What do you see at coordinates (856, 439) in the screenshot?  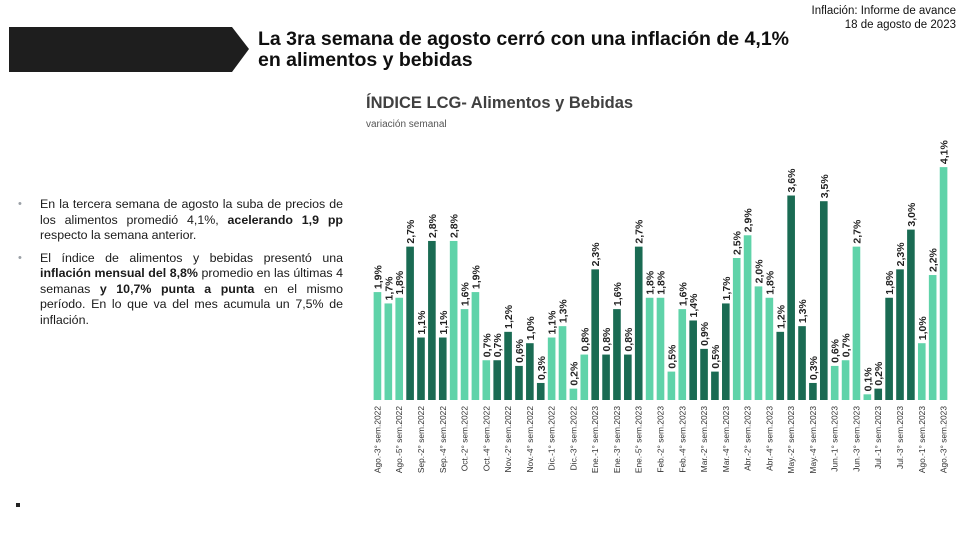 I see `category-tick-label: Jun.-3° sem.2023` at bounding box center [856, 439].